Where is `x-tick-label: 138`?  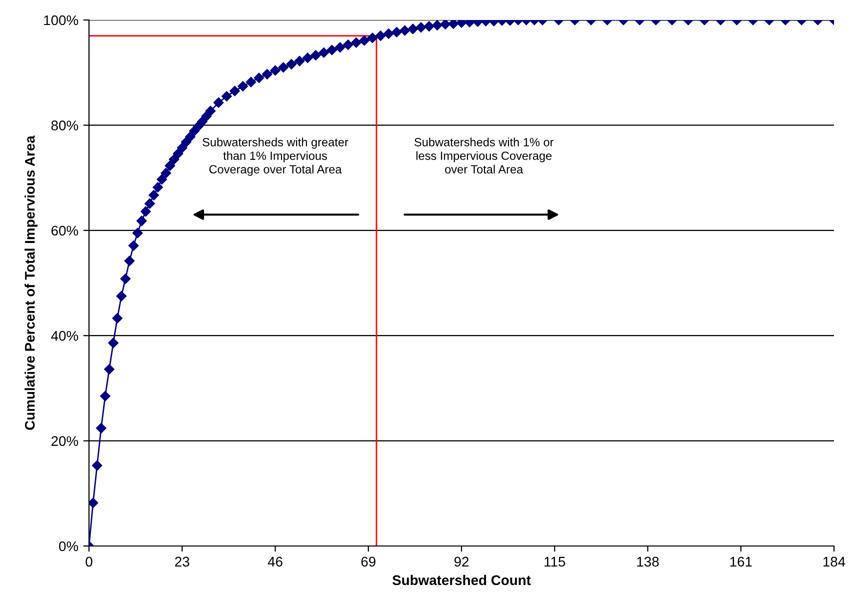
x-tick-label: 138 is located at coordinates (648, 561).